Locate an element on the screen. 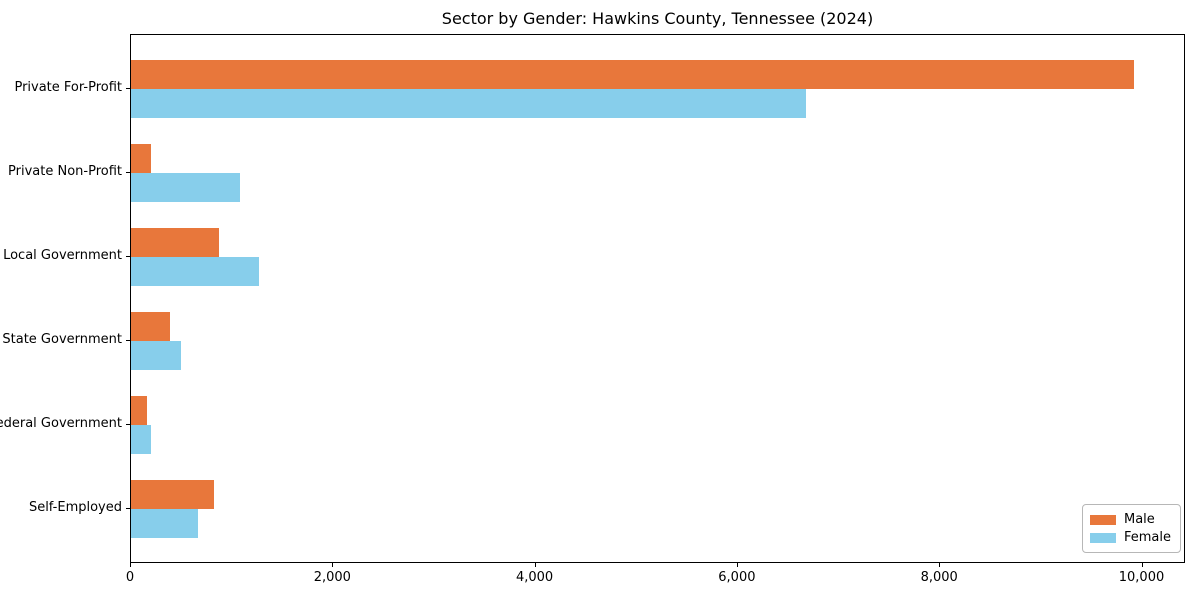 This screenshot has width=1200, height=600. legend-swatch-male is located at coordinates (1102, 519).